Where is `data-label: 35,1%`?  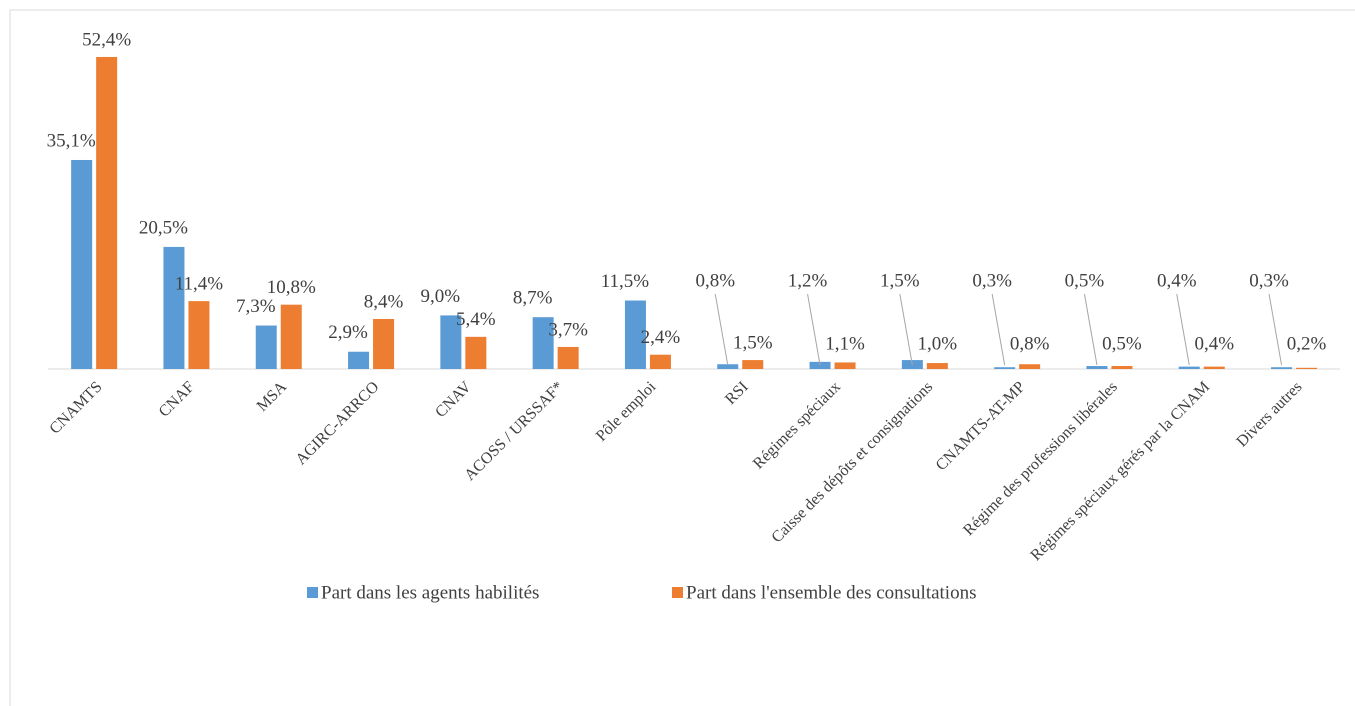
data-label: 35,1% is located at coordinates (71, 140).